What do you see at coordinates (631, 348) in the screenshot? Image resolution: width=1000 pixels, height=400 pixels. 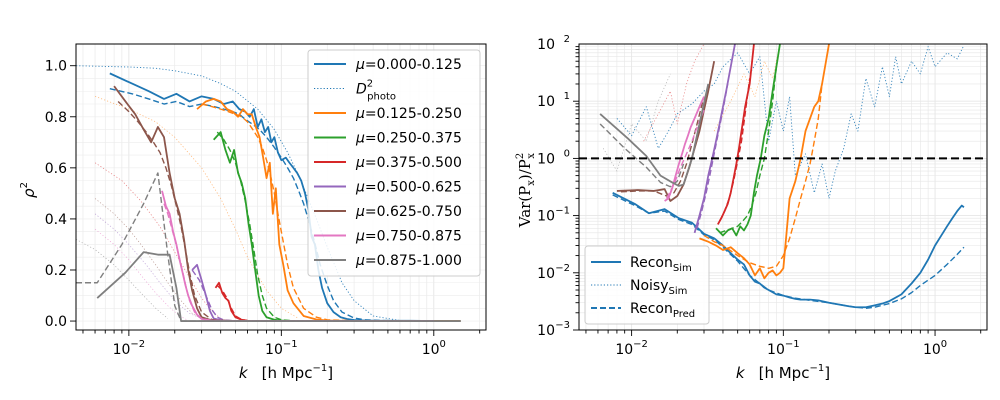 I see `right-x-tick-label: 10⁻²` at bounding box center [631, 348].